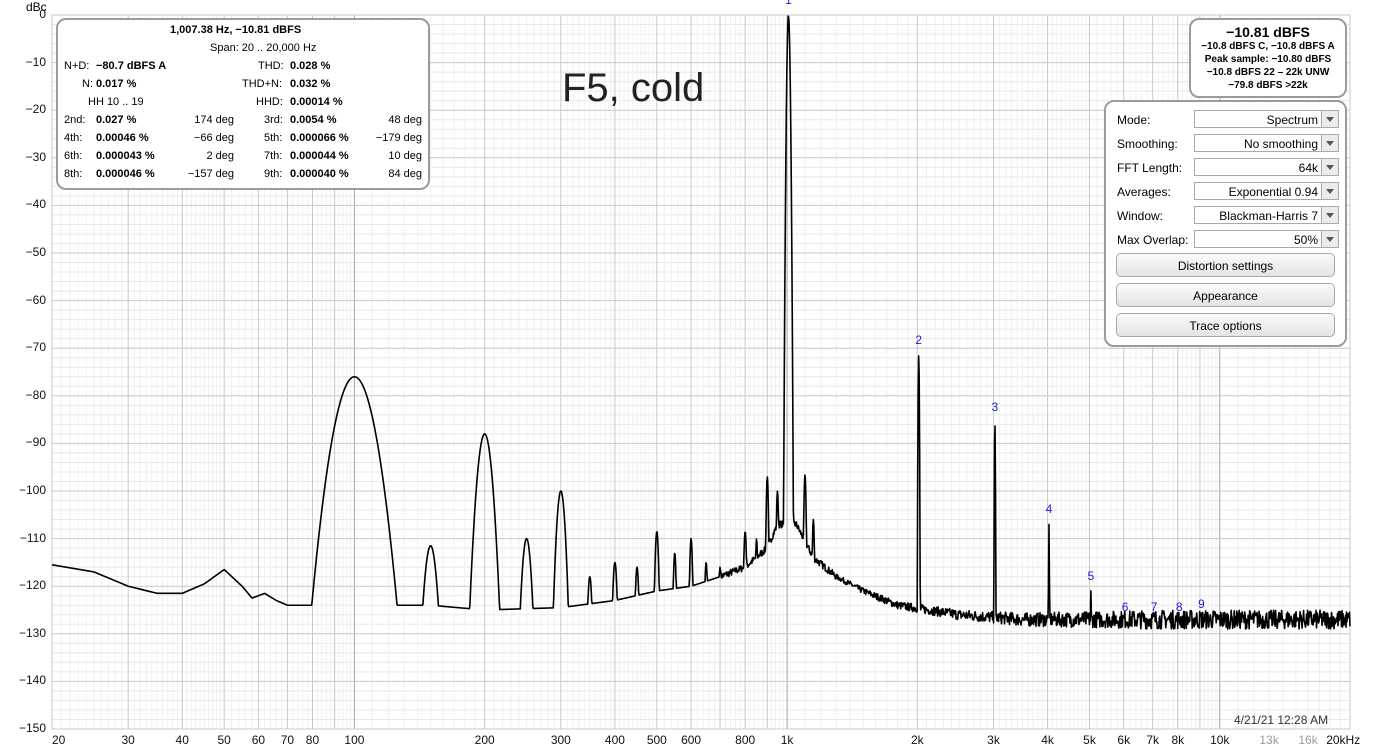 The image size is (1376, 752). What do you see at coordinates (213, 138) in the screenshot?
I see `harmonic-phase: −66 deg` at bounding box center [213, 138].